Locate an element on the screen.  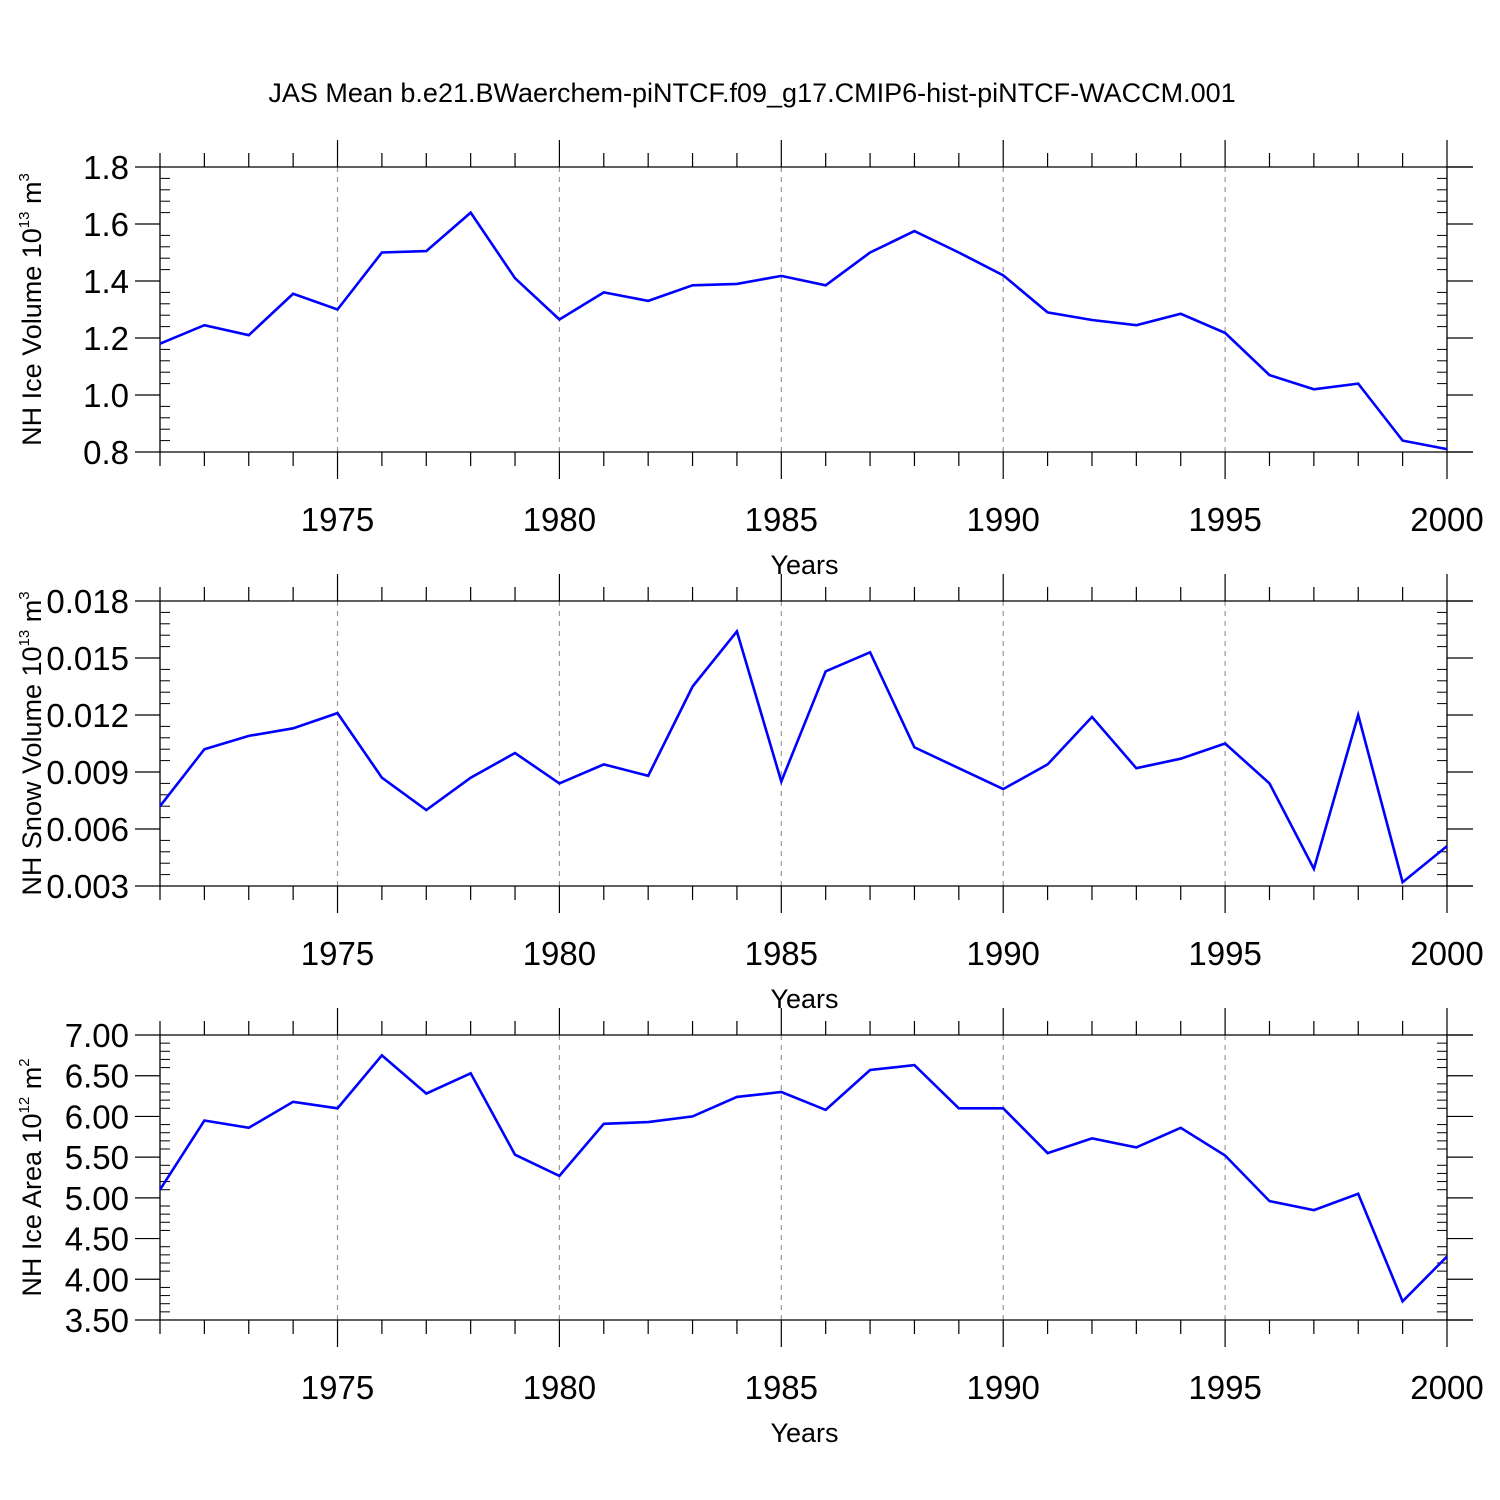
y-tick-label: 1.0 is located at coordinates (106, 395).